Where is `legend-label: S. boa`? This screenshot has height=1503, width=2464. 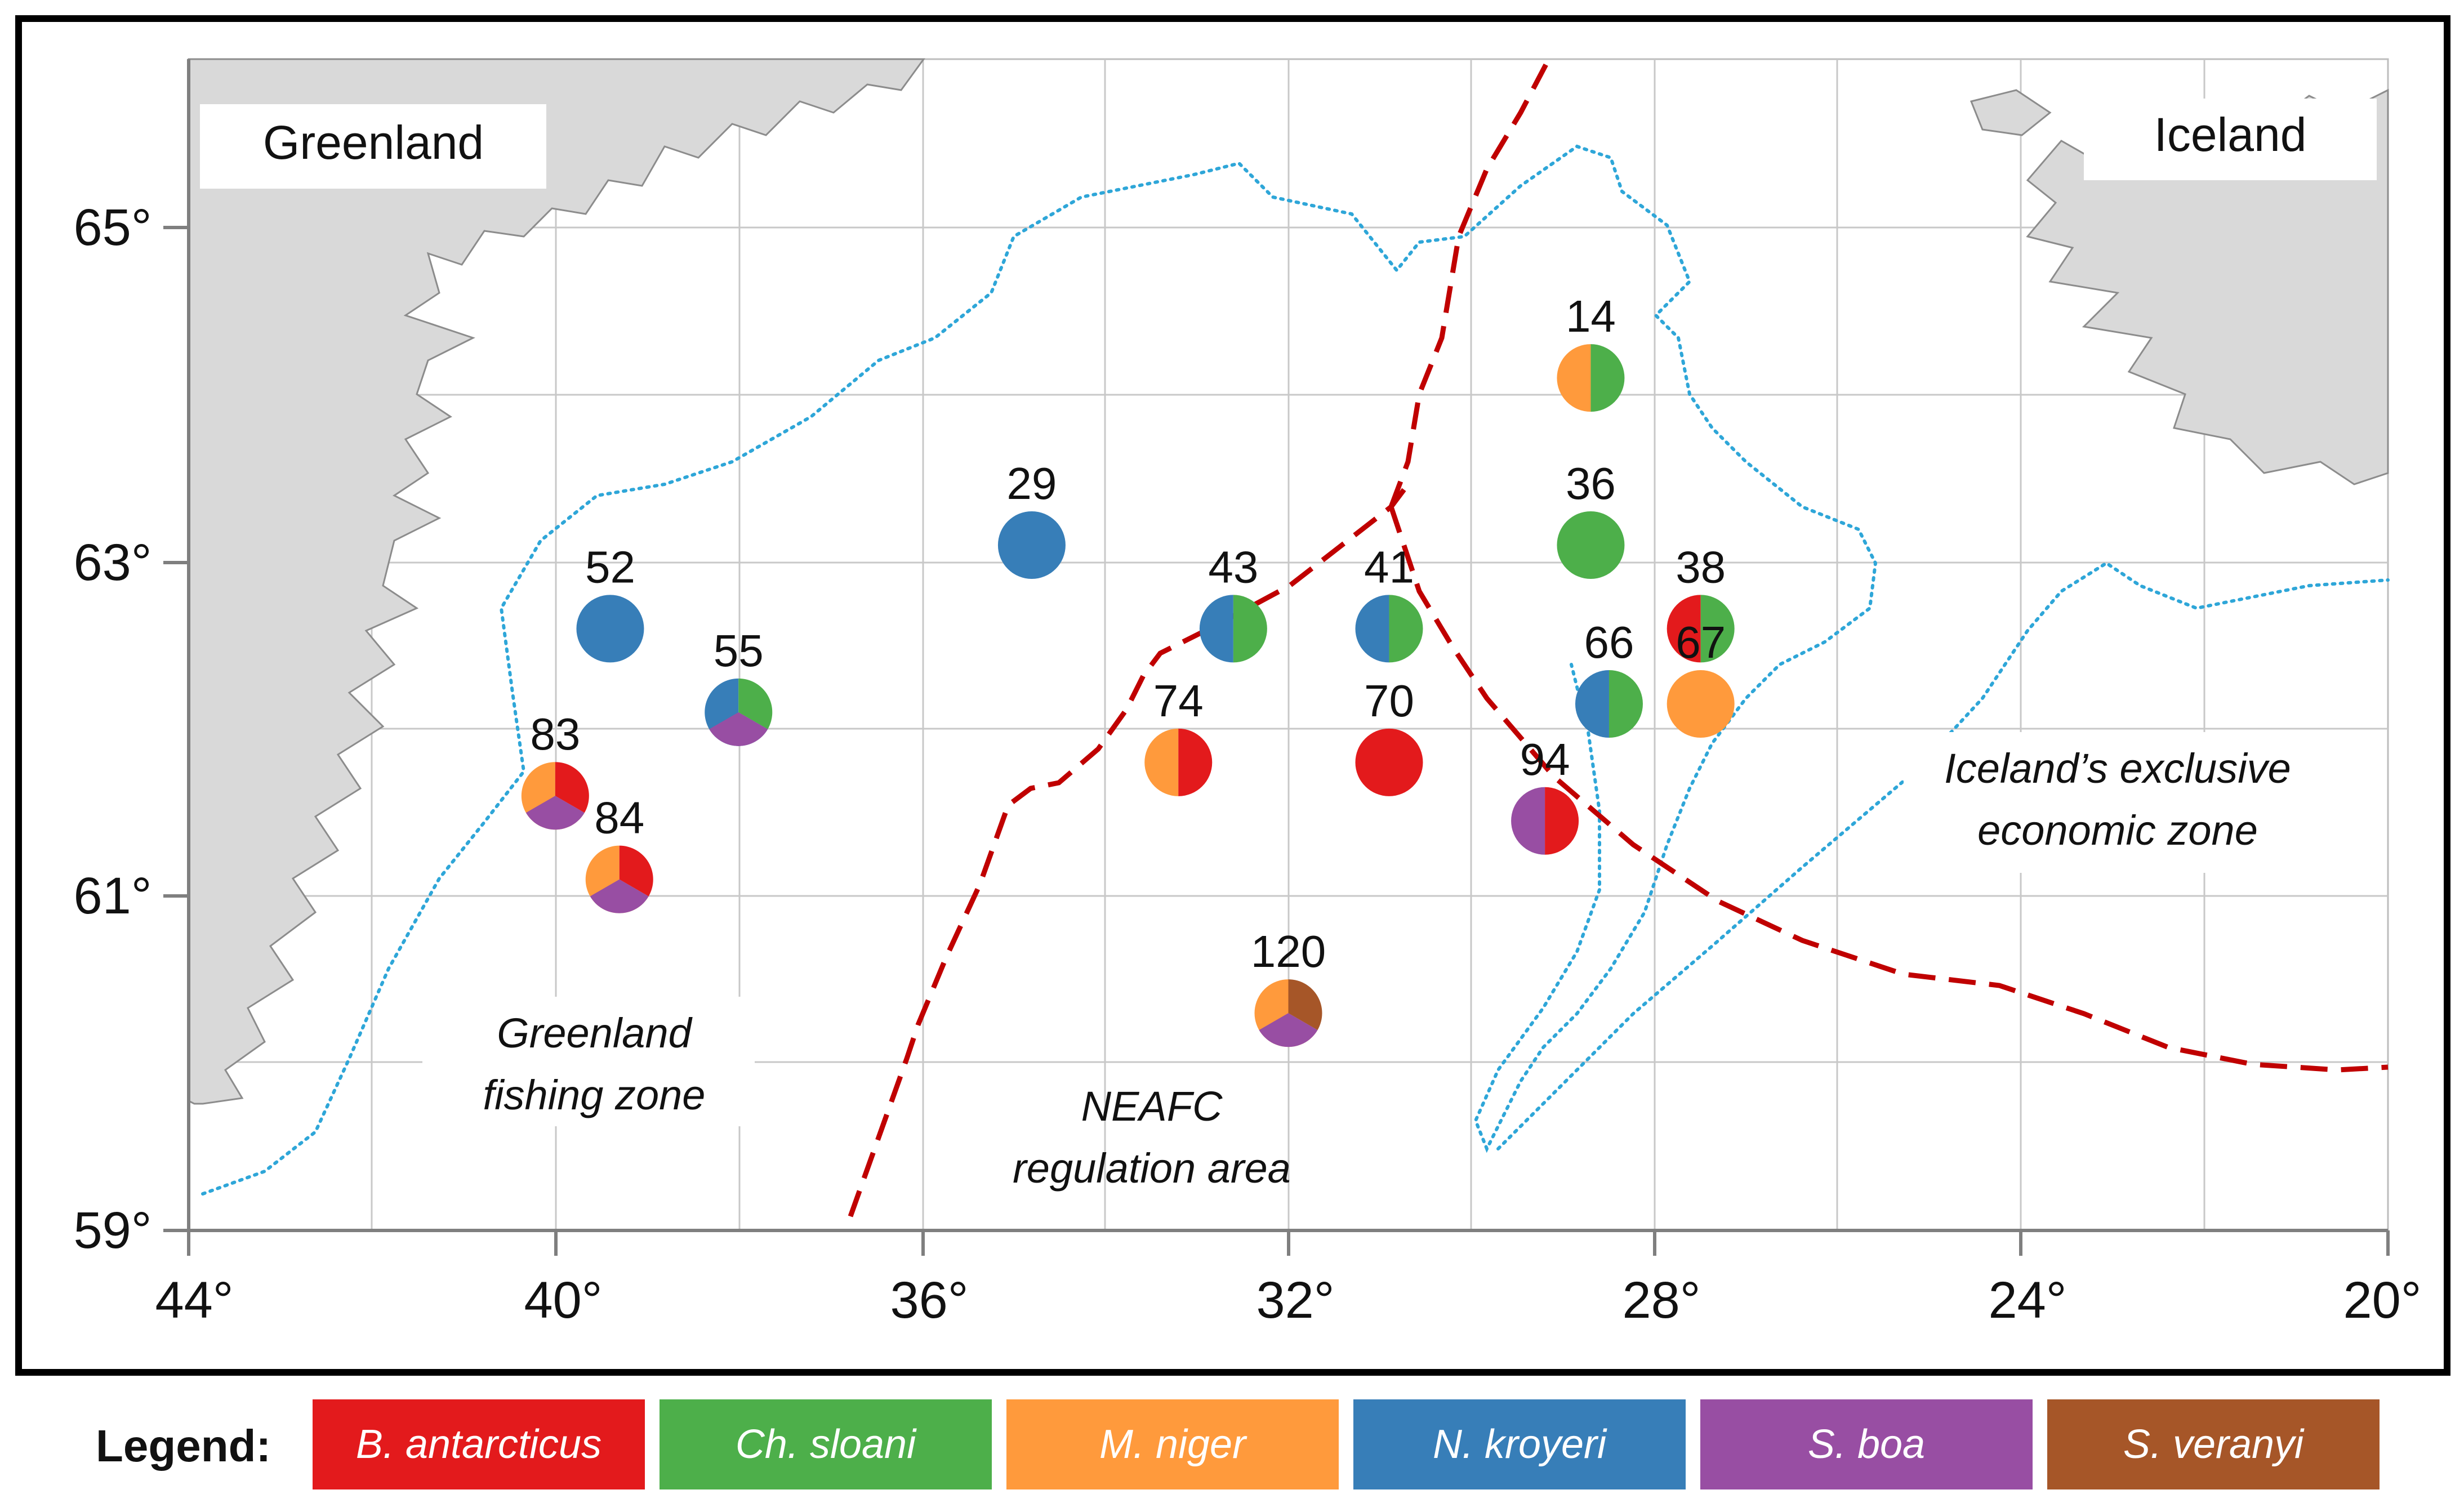
legend-label: S. boa is located at coordinates (1867, 1445).